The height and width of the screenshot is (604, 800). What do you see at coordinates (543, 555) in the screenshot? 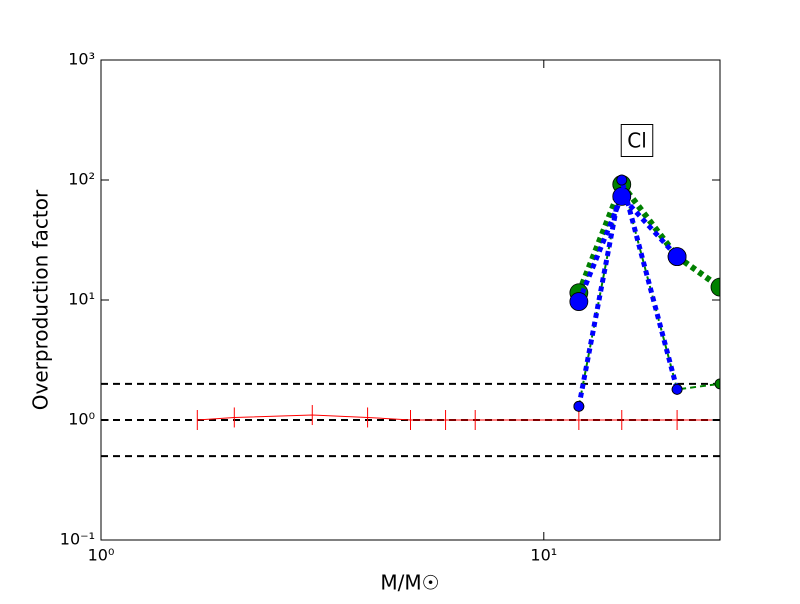
I see `x-tick-label: 10¹` at bounding box center [543, 555].